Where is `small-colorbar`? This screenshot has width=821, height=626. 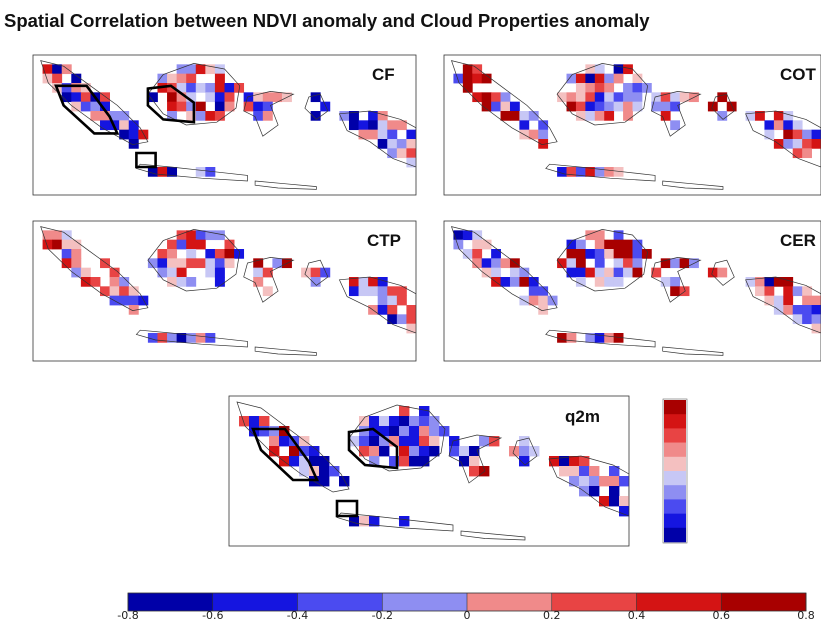 small-colorbar is located at coordinates (675, 471).